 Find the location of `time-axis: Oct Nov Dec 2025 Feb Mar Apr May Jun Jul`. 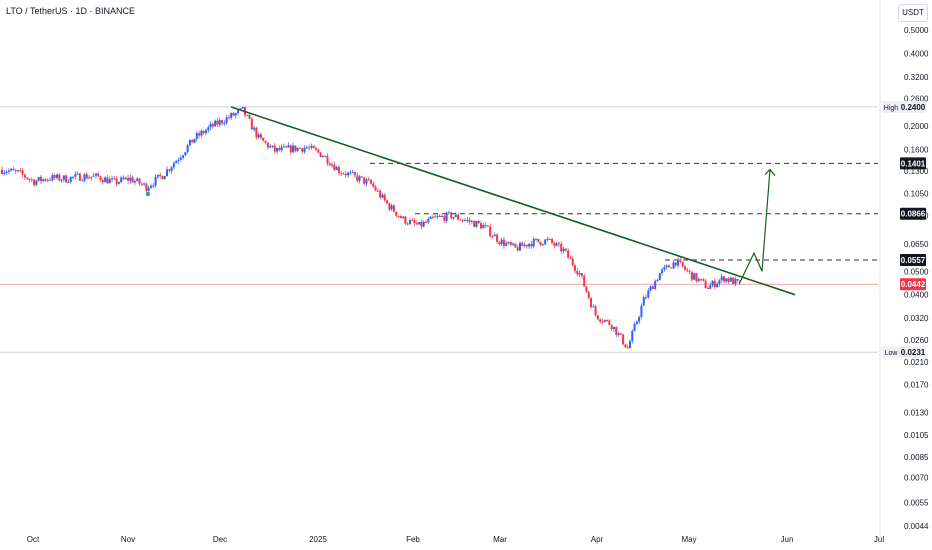

time-axis: Oct Nov Dec 2025 Feb Mar Apr May Jun Jul is located at coordinates (456, 539).